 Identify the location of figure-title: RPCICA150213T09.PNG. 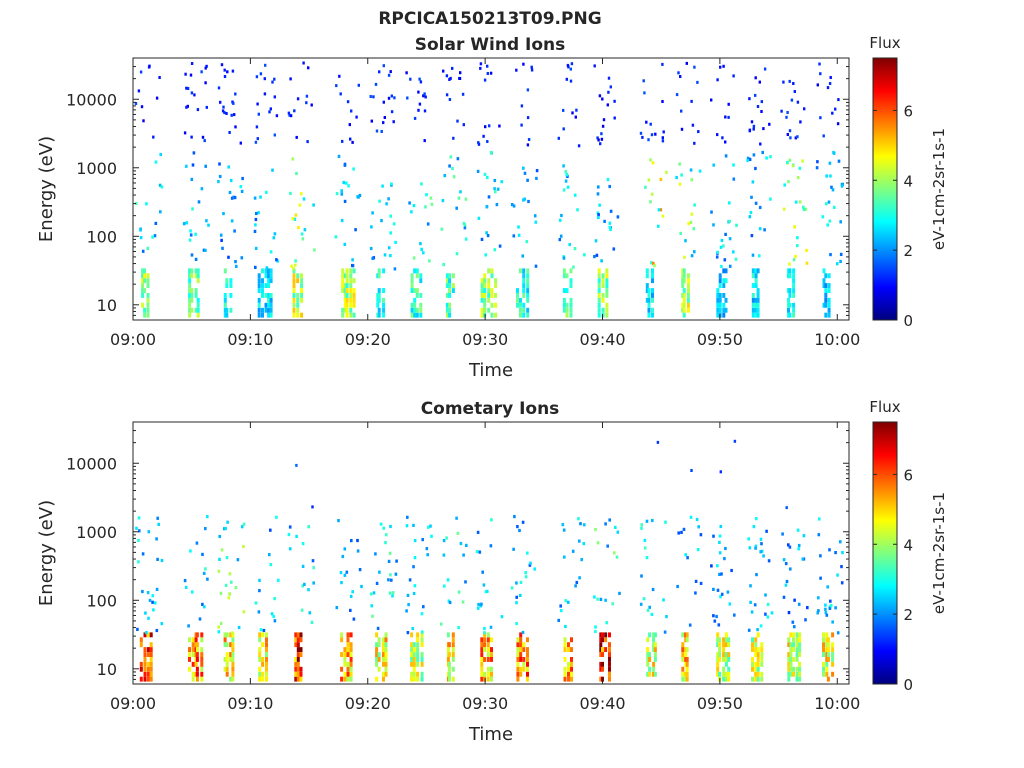
(489, 19).